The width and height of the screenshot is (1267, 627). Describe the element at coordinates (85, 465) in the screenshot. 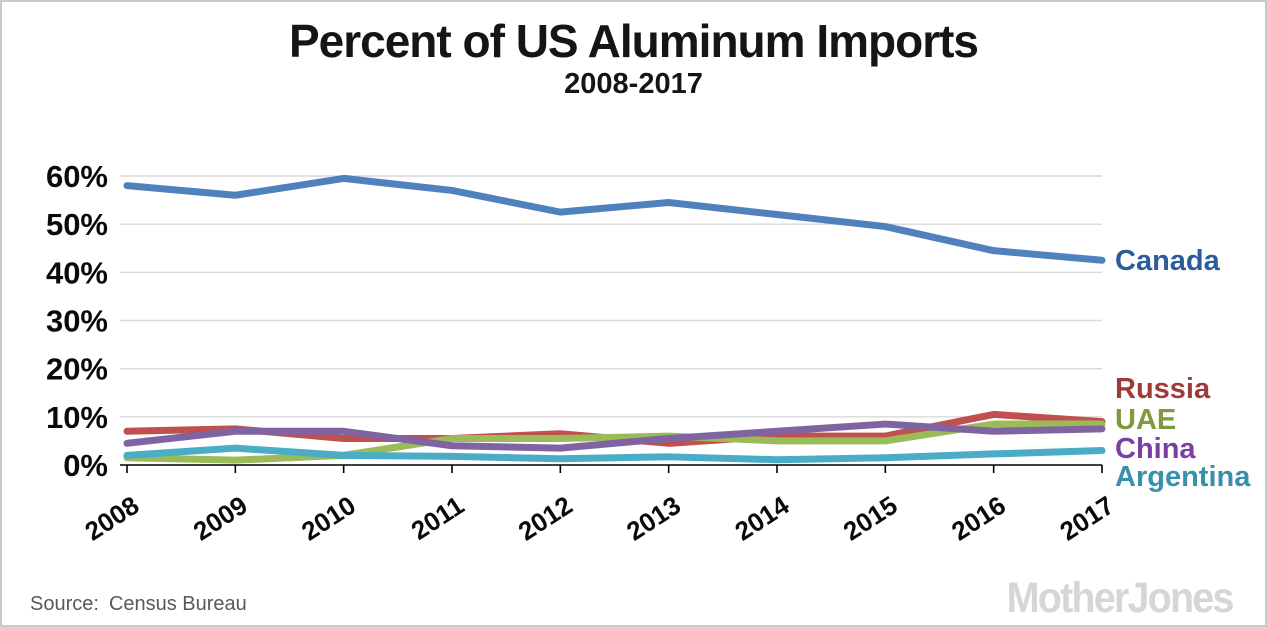

I see `y-tick-label-0: 0%` at that location.